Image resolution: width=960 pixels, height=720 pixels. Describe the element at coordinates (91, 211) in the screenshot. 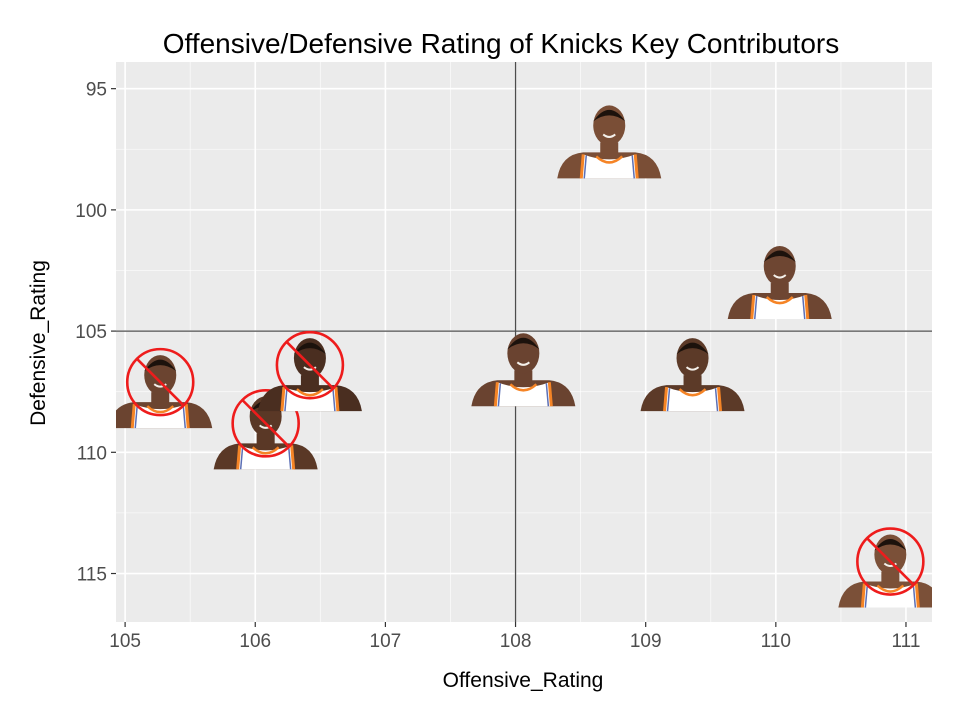

I see `y-tick-label: 100` at that location.